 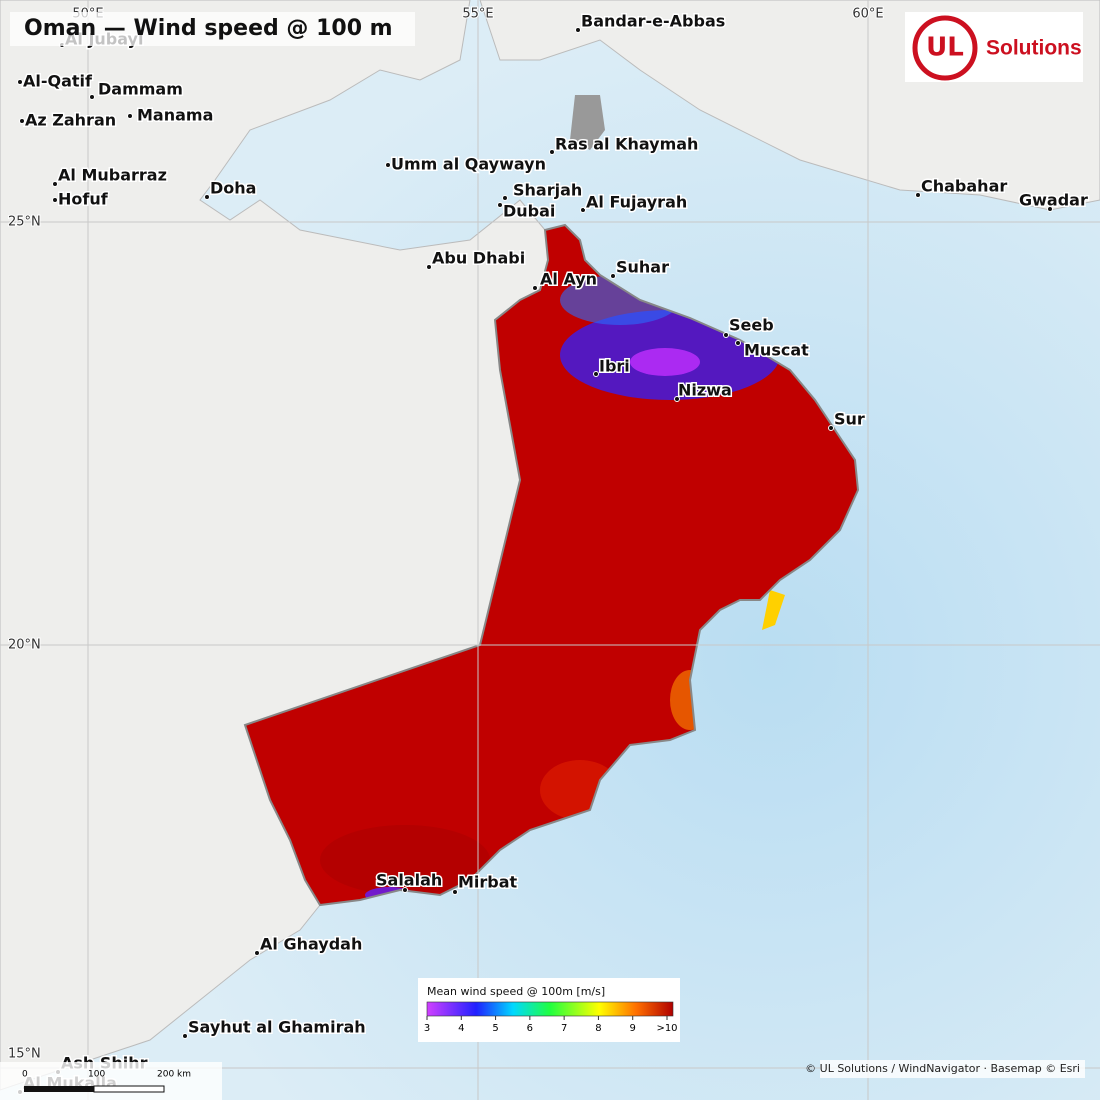 What do you see at coordinates (633, 1028) in the screenshot?
I see `colorbar-tick-label: 9` at bounding box center [633, 1028].